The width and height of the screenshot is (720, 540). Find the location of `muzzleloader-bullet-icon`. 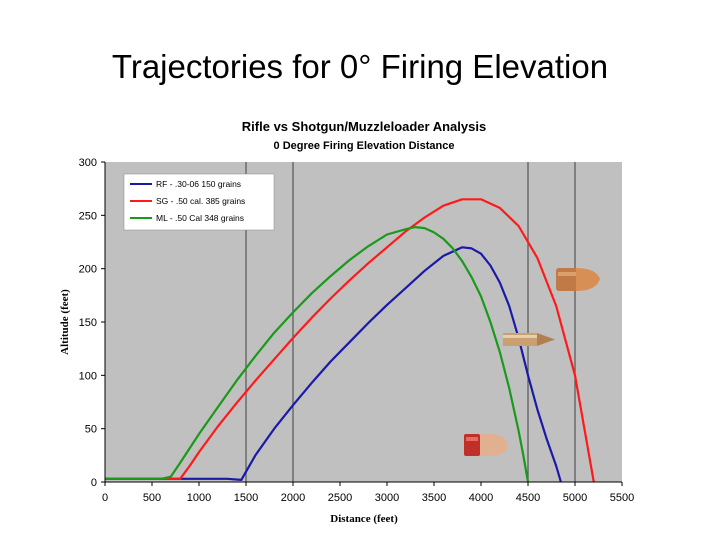

muzzleloader-bullet-icon is located at coordinates (486, 445).